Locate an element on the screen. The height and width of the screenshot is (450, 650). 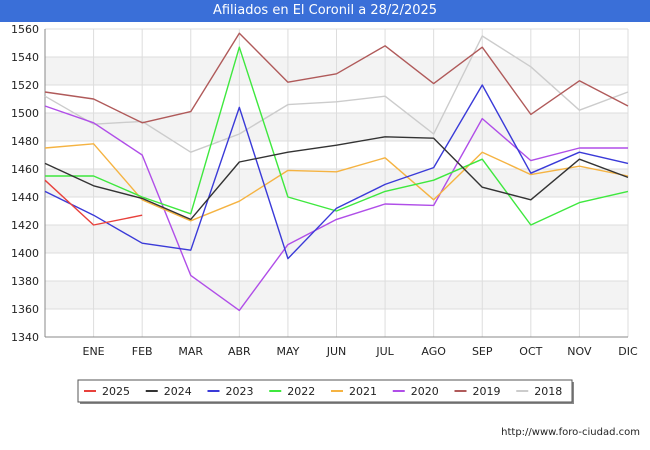
y-tick-label: 1520 is located at coordinates (25, 85).